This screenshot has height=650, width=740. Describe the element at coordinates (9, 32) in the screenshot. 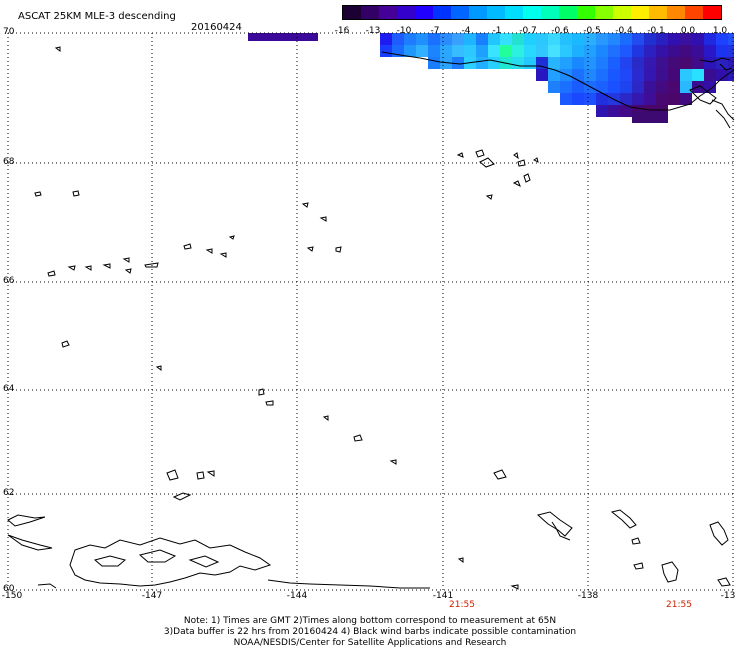

I see `lat-label: 70` at that location.